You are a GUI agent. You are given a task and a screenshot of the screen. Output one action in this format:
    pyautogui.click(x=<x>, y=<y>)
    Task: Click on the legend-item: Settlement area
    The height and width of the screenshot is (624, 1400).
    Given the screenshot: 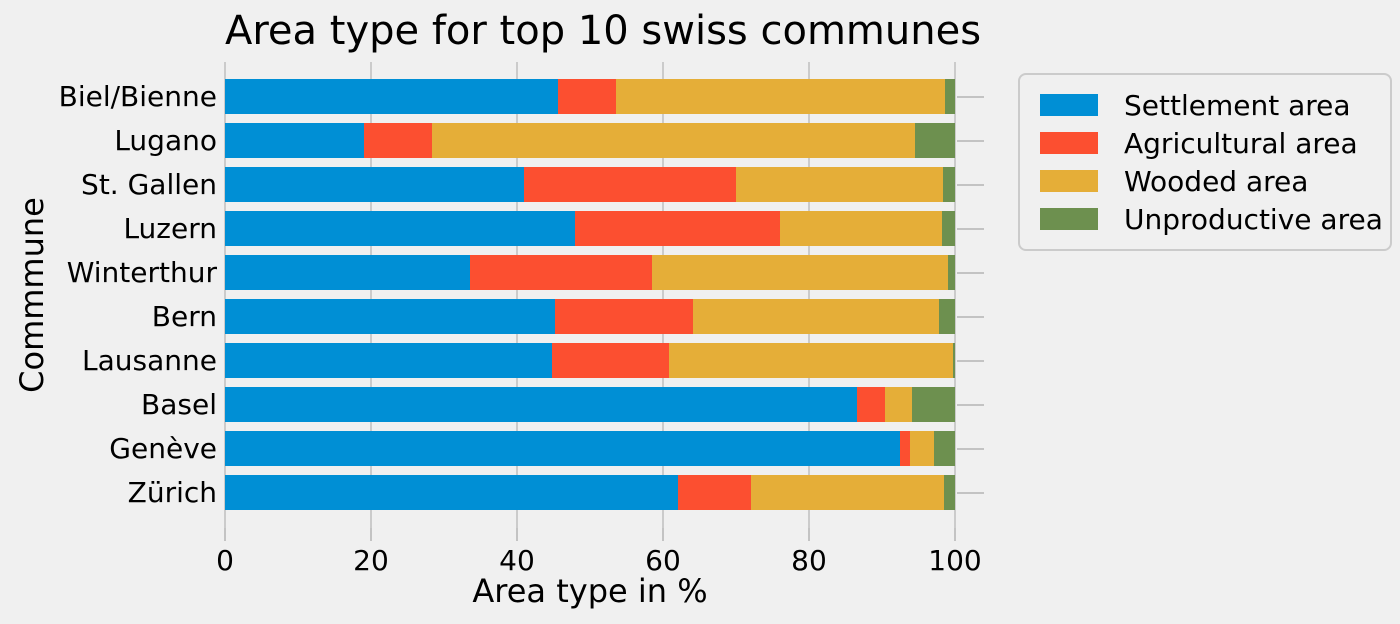 What is the action you would take?
    pyautogui.click(x=1210, y=105)
    